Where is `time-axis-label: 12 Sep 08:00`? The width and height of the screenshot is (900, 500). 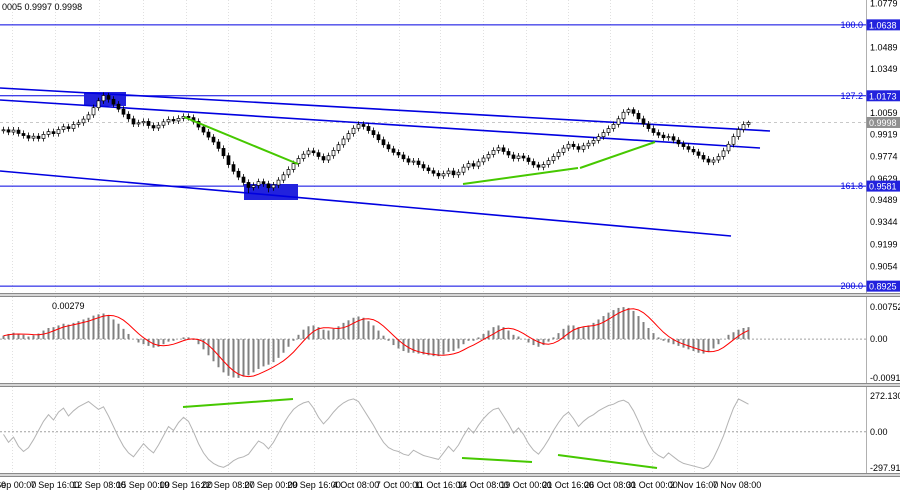 time-axis-label: 12 Sep 08:00 is located at coordinates (99, 485).